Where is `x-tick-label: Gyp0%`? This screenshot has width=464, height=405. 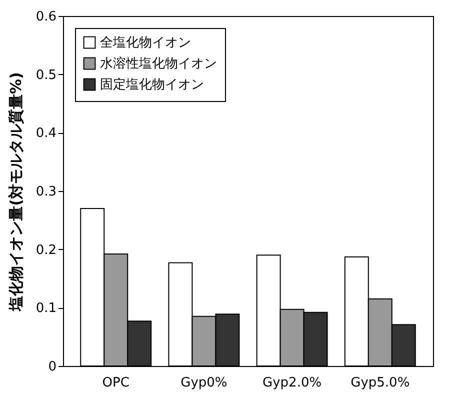
x-tick-label: Gyp0% is located at coordinates (204, 383).